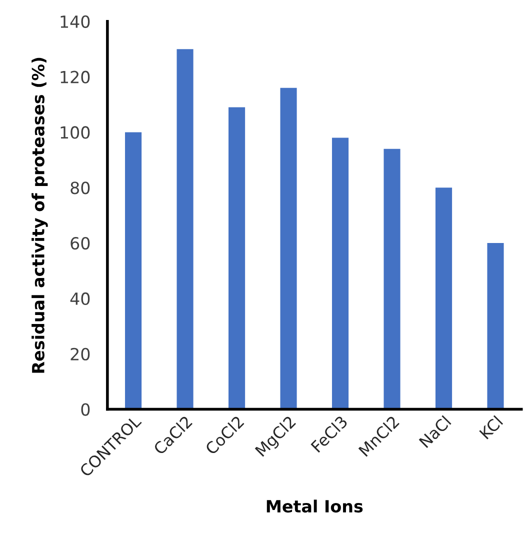 Image resolution: width=524 pixels, height=535 pixels. I want to click on y-axis-title: Residual activity of proteases (%), so click(40, 215).